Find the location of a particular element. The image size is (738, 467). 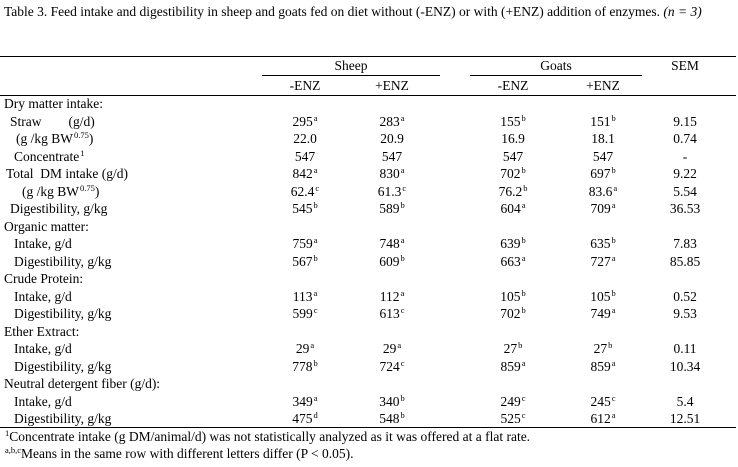

section-header-row: Dry matter intake: is located at coordinates (368, 104).